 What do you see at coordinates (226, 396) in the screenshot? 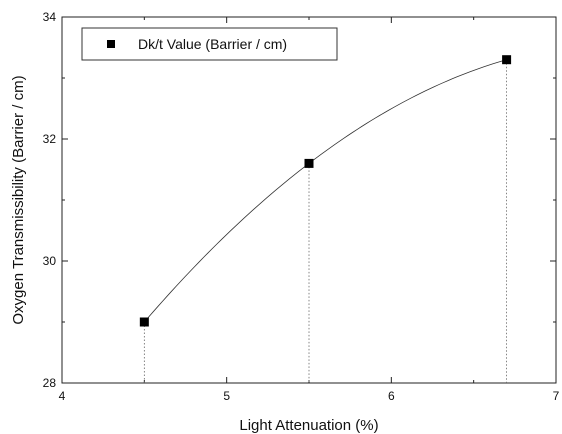
I see `x-tick-label: 5` at bounding box center [226, 396].